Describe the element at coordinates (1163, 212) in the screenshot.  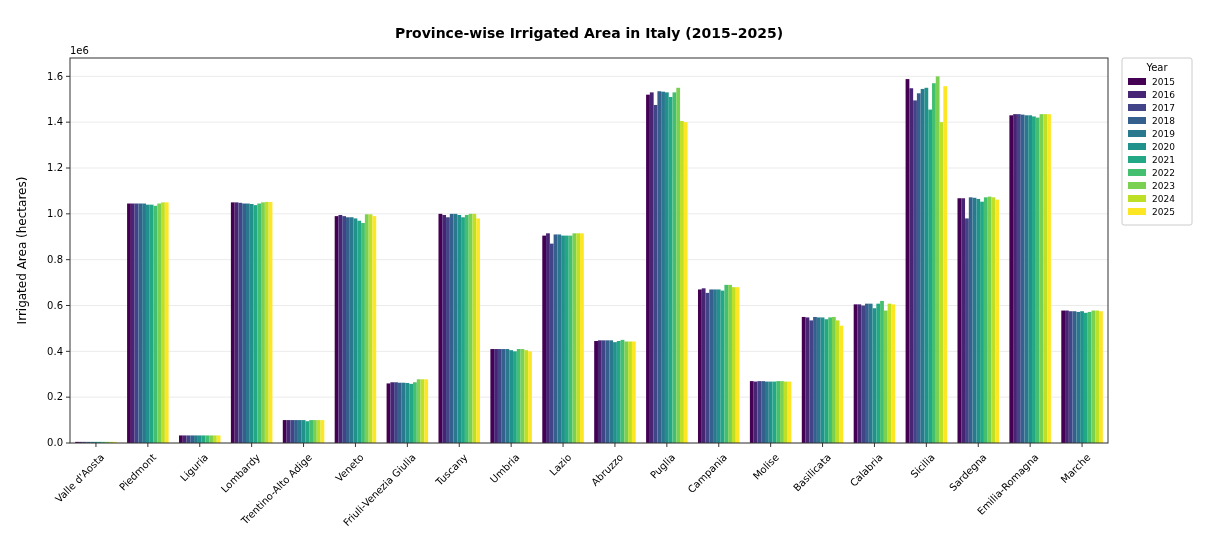
I see `legend-label: 2025` at that location.